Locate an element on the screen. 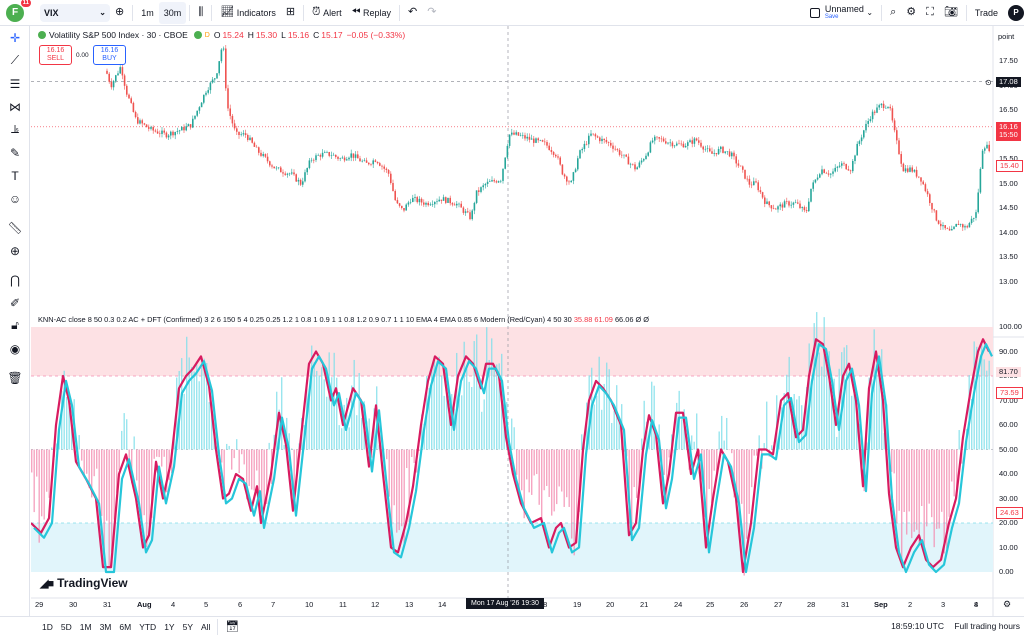  alert-button: ⏰︎ Alert is located at coordinates (327, 13).